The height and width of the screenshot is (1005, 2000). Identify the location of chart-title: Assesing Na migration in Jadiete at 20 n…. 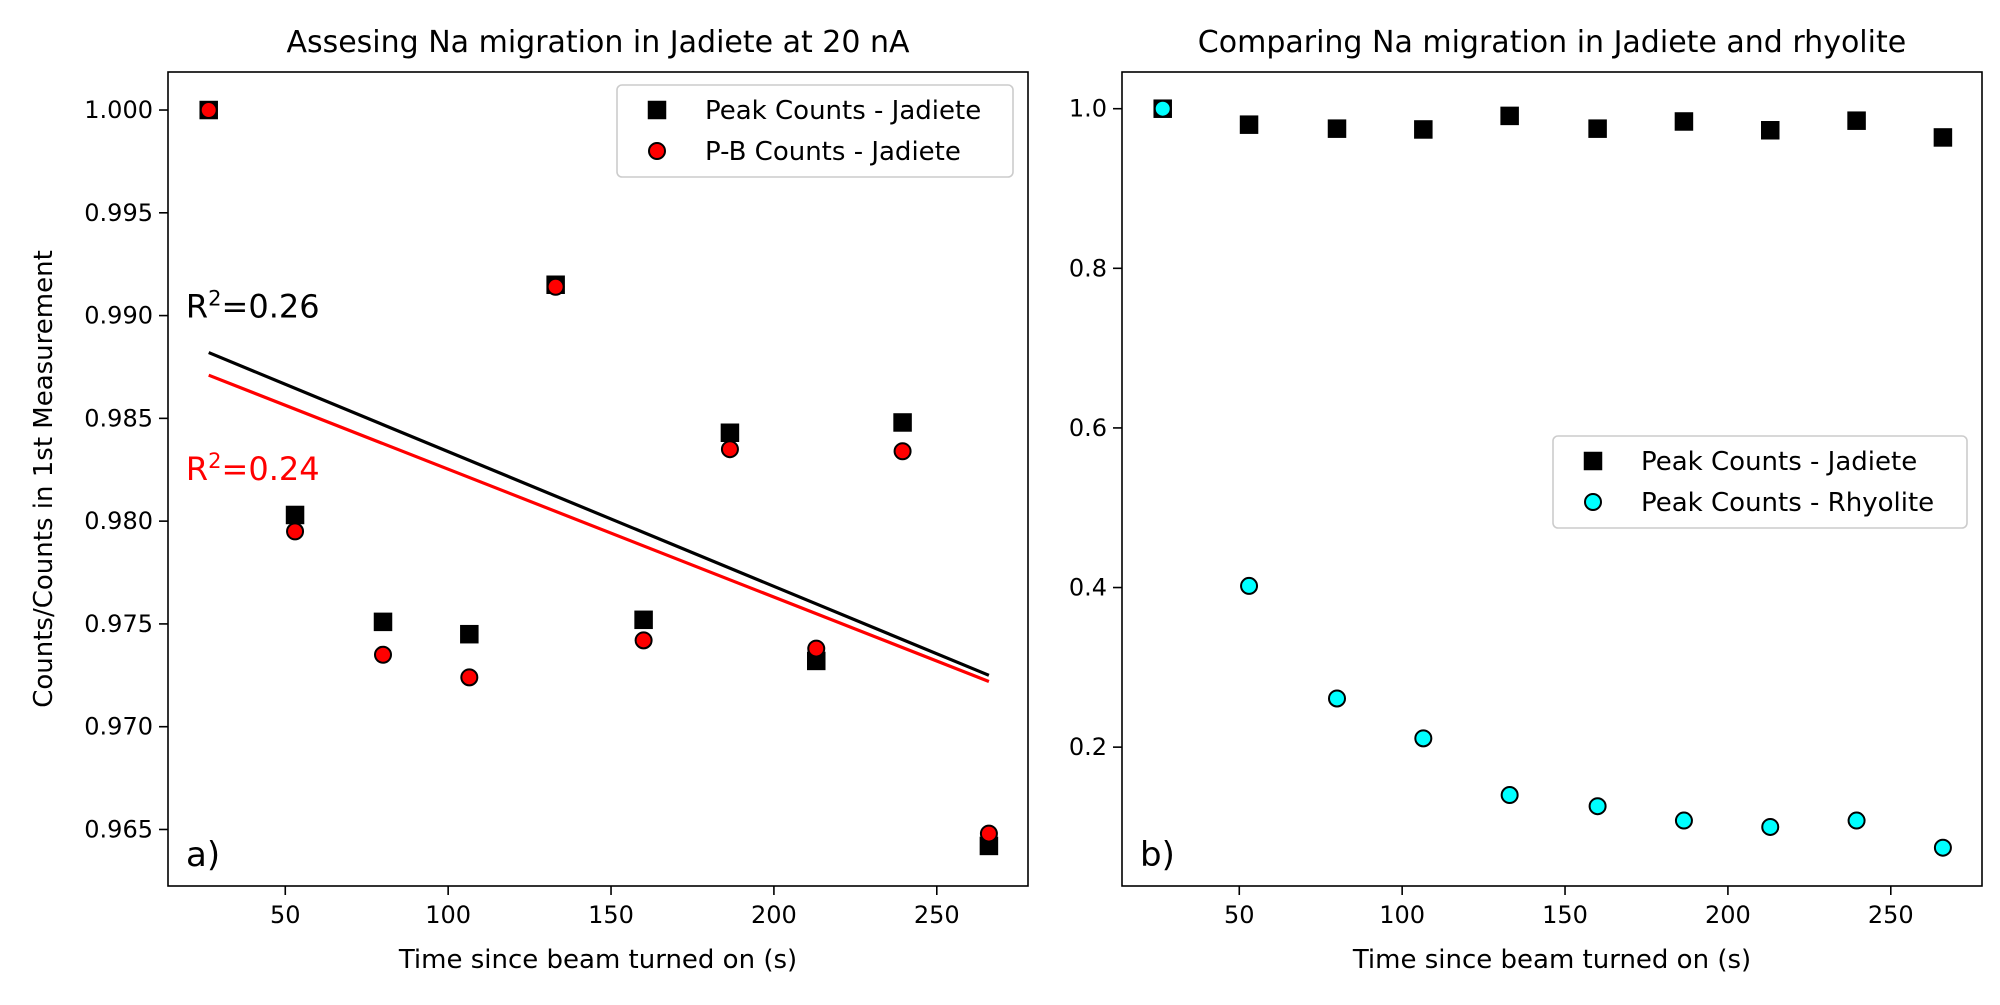
(598, 42).